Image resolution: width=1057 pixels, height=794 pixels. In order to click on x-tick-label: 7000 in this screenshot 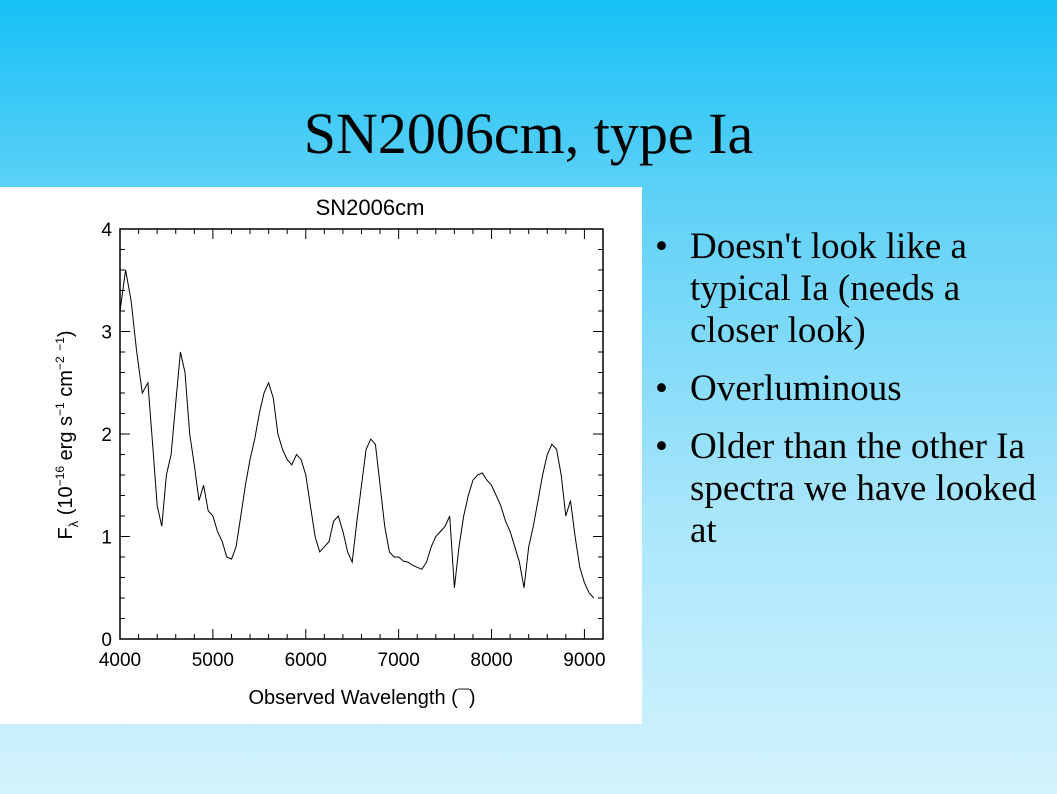, I will do `click(399, 660)`.